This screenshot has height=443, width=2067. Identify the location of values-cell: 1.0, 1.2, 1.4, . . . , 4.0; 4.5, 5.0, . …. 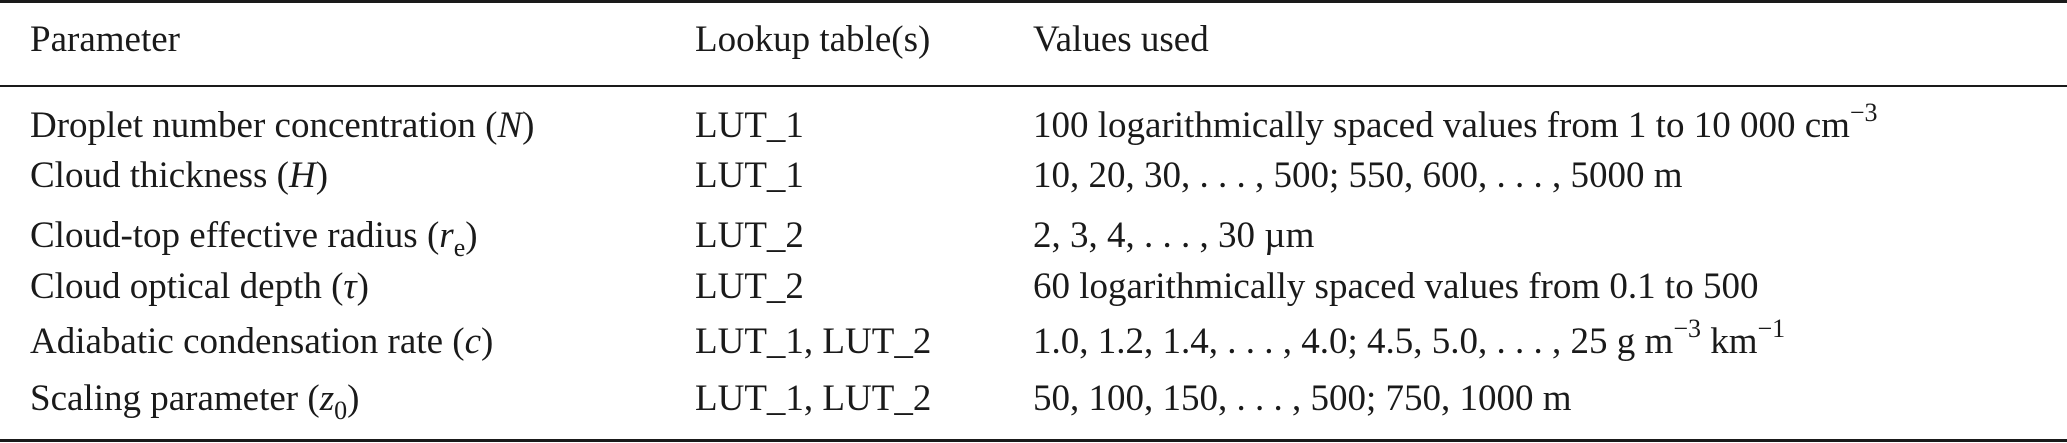
(1409, 340).